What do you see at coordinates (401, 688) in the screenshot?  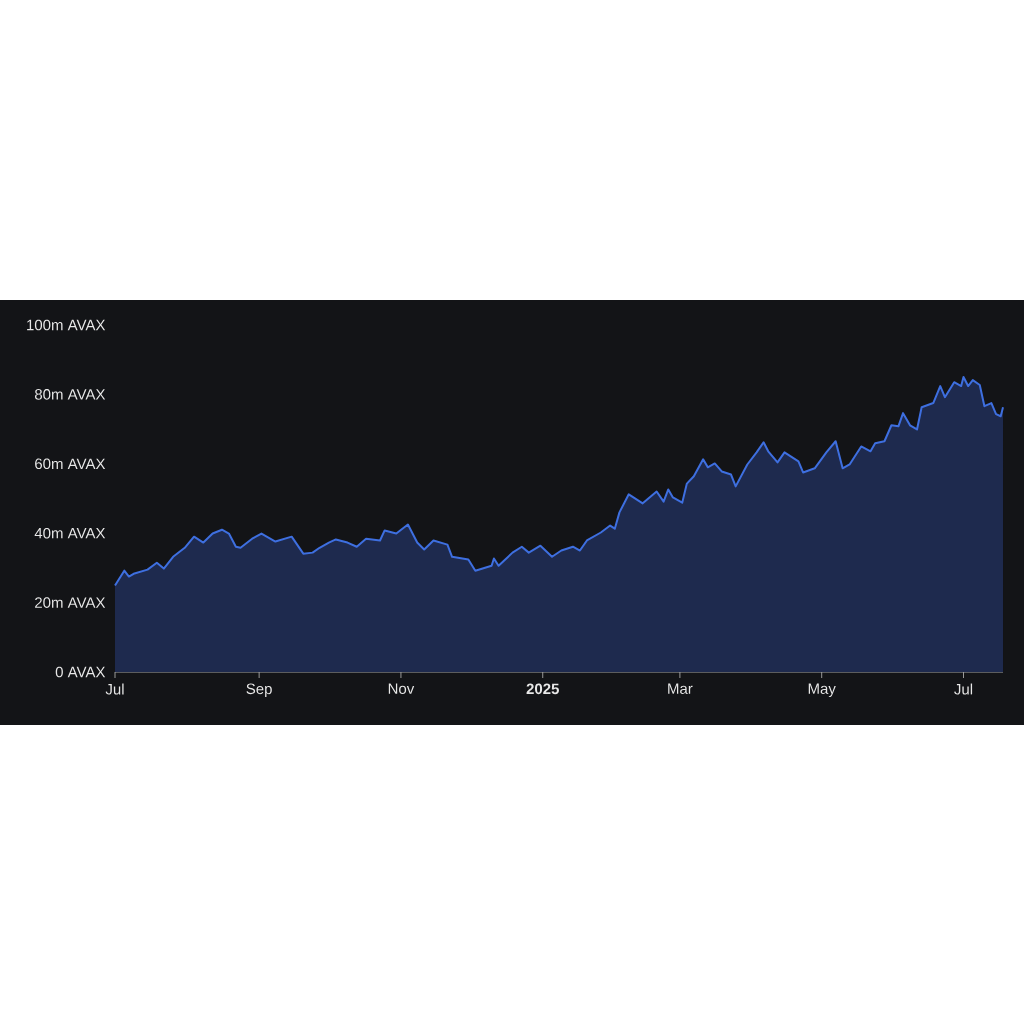 I see `x-tick-label: Nov` at bounding box center [401, 688].